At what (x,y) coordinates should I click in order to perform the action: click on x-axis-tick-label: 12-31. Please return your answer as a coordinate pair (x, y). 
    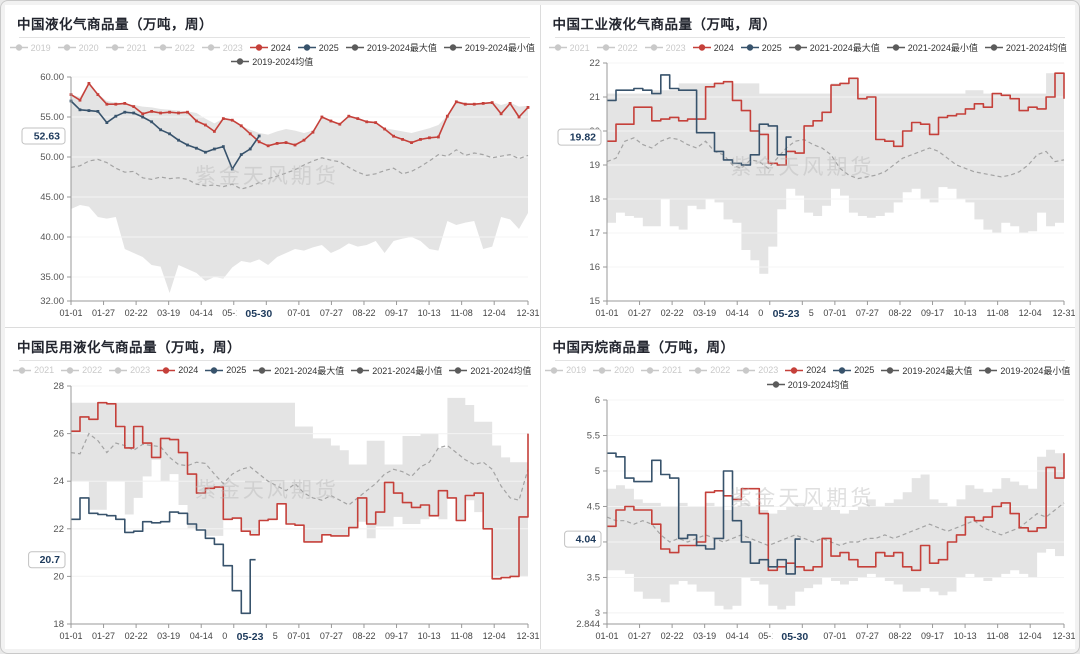
    Looking at the image, I should click on (527, 636).